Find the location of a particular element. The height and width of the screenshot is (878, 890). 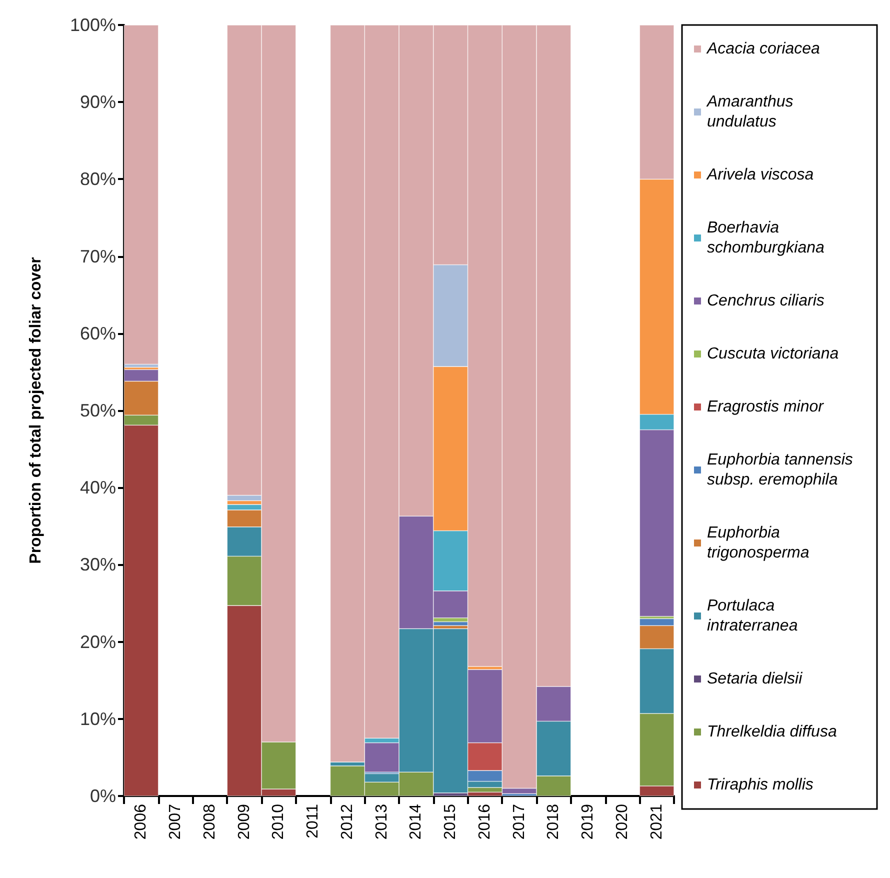

x-tick-label: 2014 is located at coordinates (416, 822).